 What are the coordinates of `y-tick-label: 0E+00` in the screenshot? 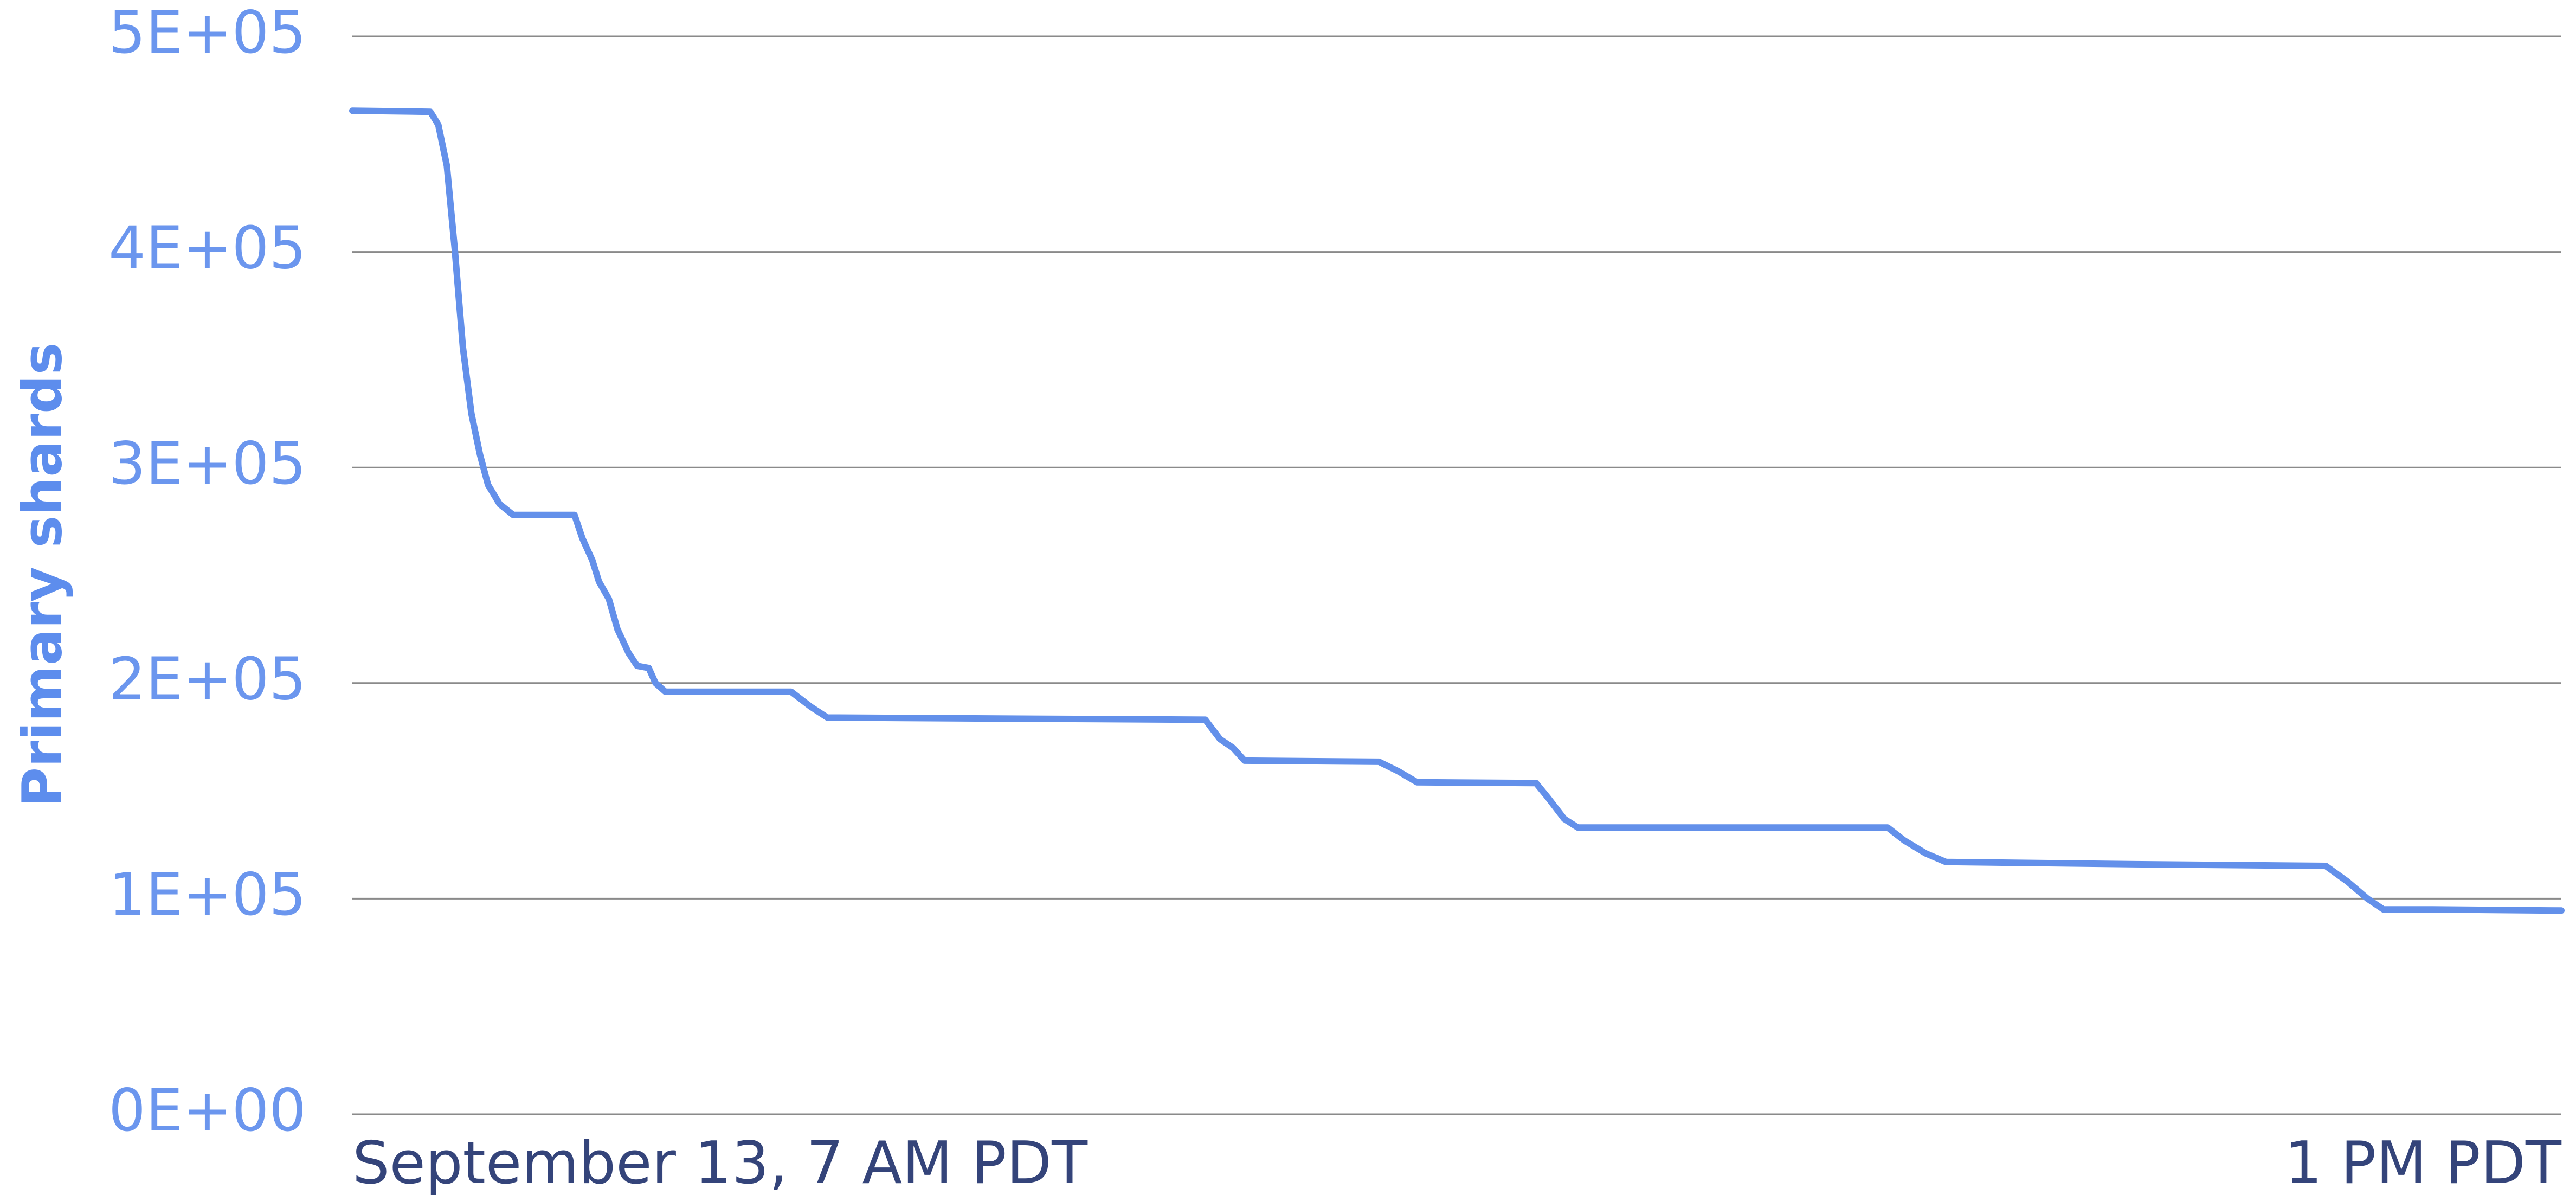 It's located at (207, 1111).